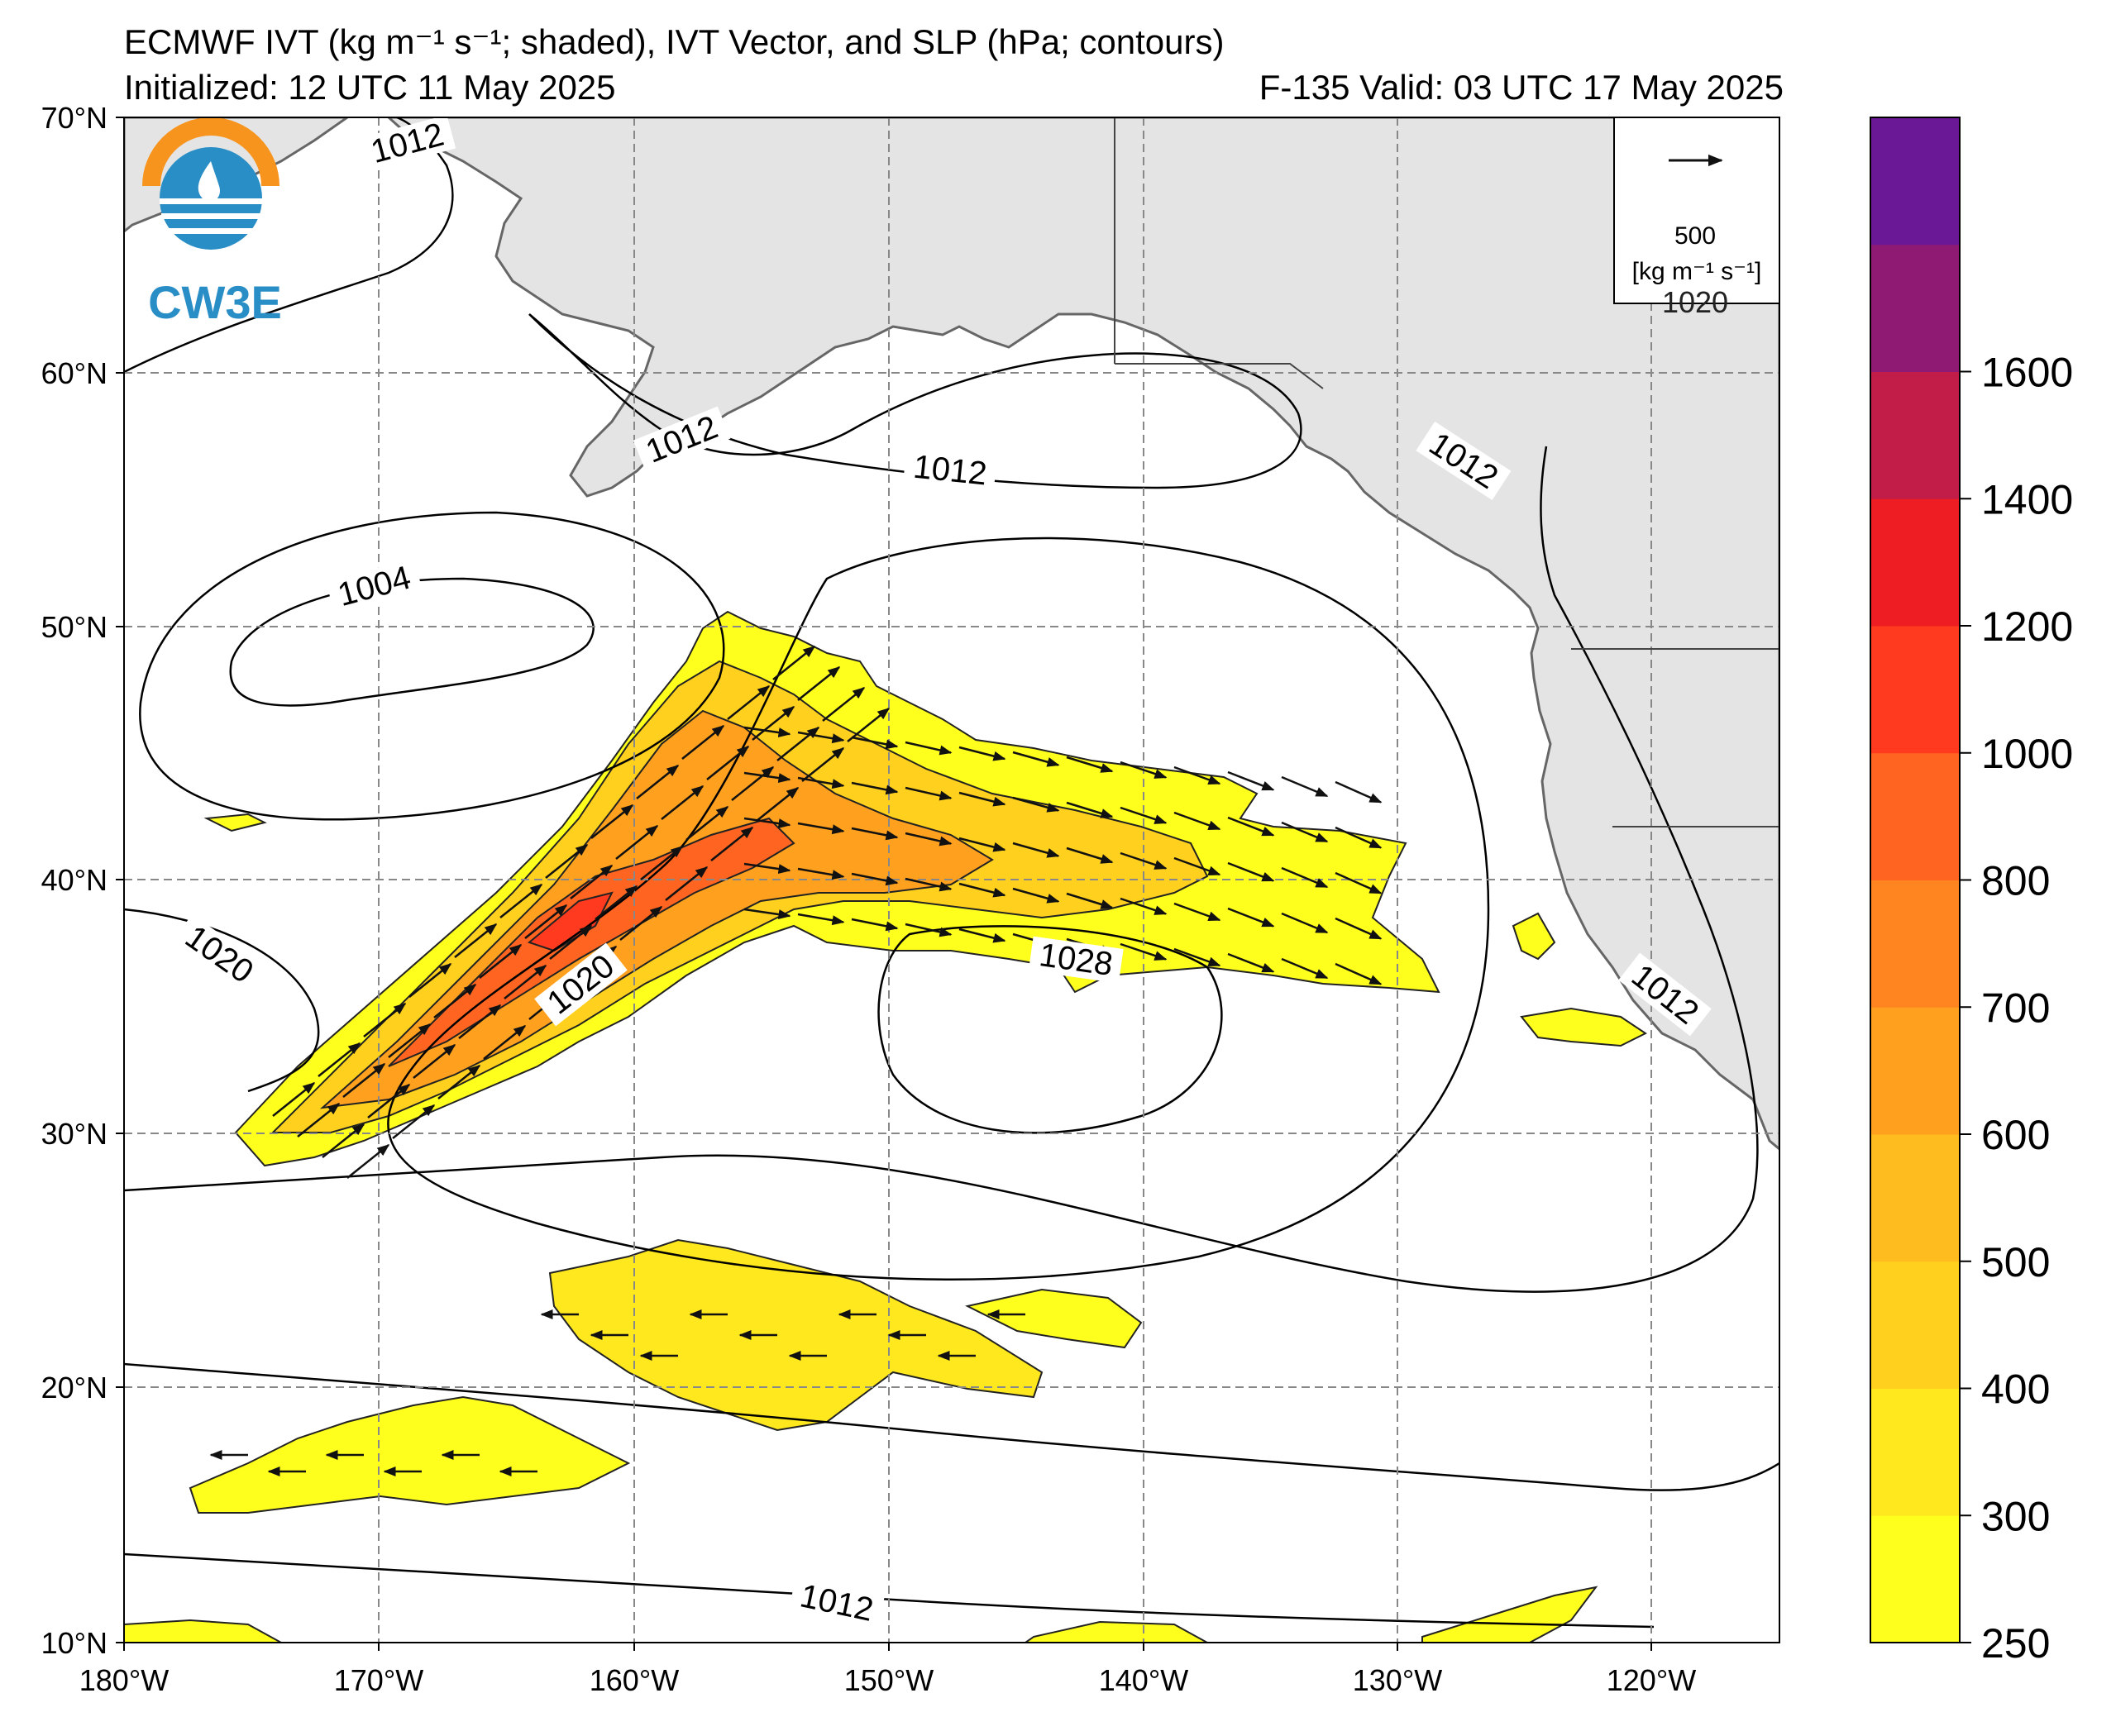 The image size is (2116, 1736). What do you see at coordinates (2027, 373) in the screenshot?
I see `colorbar-tick-label: 1600` at bounding box center [2027, 373].